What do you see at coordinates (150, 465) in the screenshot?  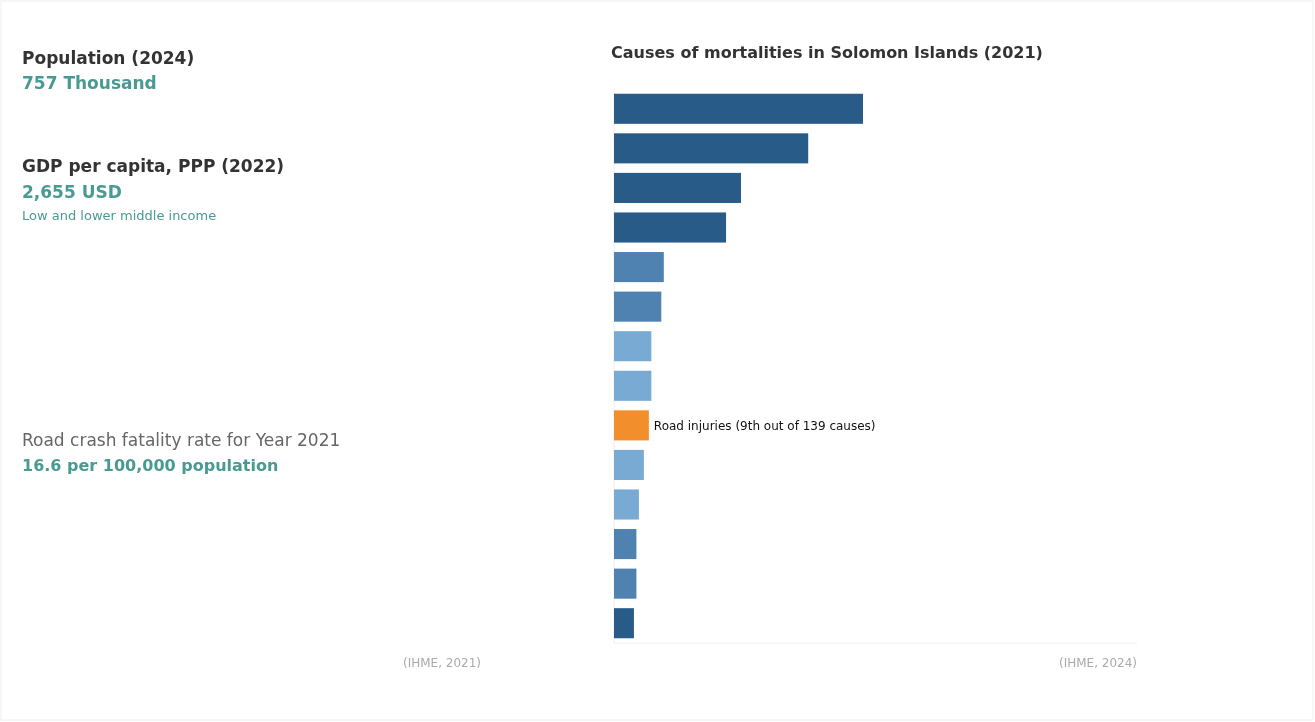 I see `text: 16.6 per 100,000 population` at bounding box center [150, 465].